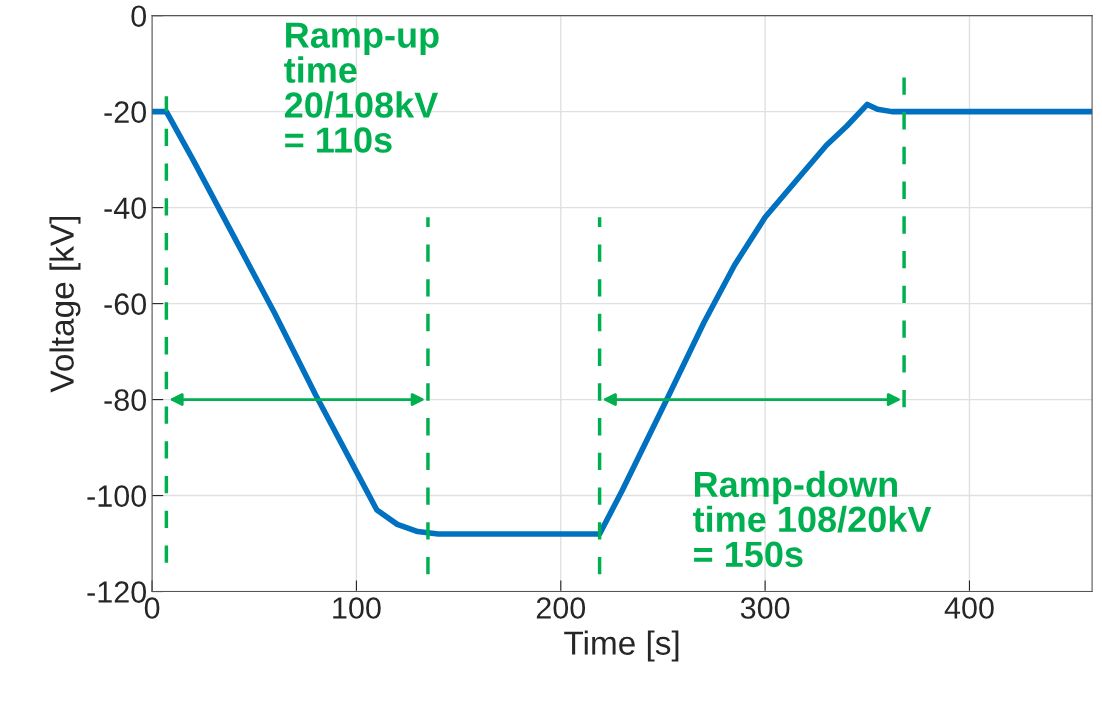  Describe the element at coordinates (621, 646) in the screenshot. I see `x-axis-title: Time [s]` at that location.